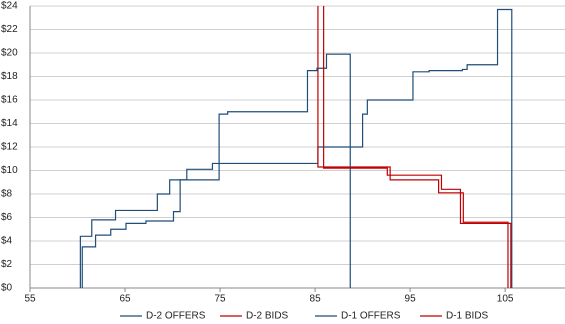 The image size is (565, 324). What do you see at coordinates (9, 76) in the screenshot?
I see `y-tick-label: $18` at bounding box center [9, 76].